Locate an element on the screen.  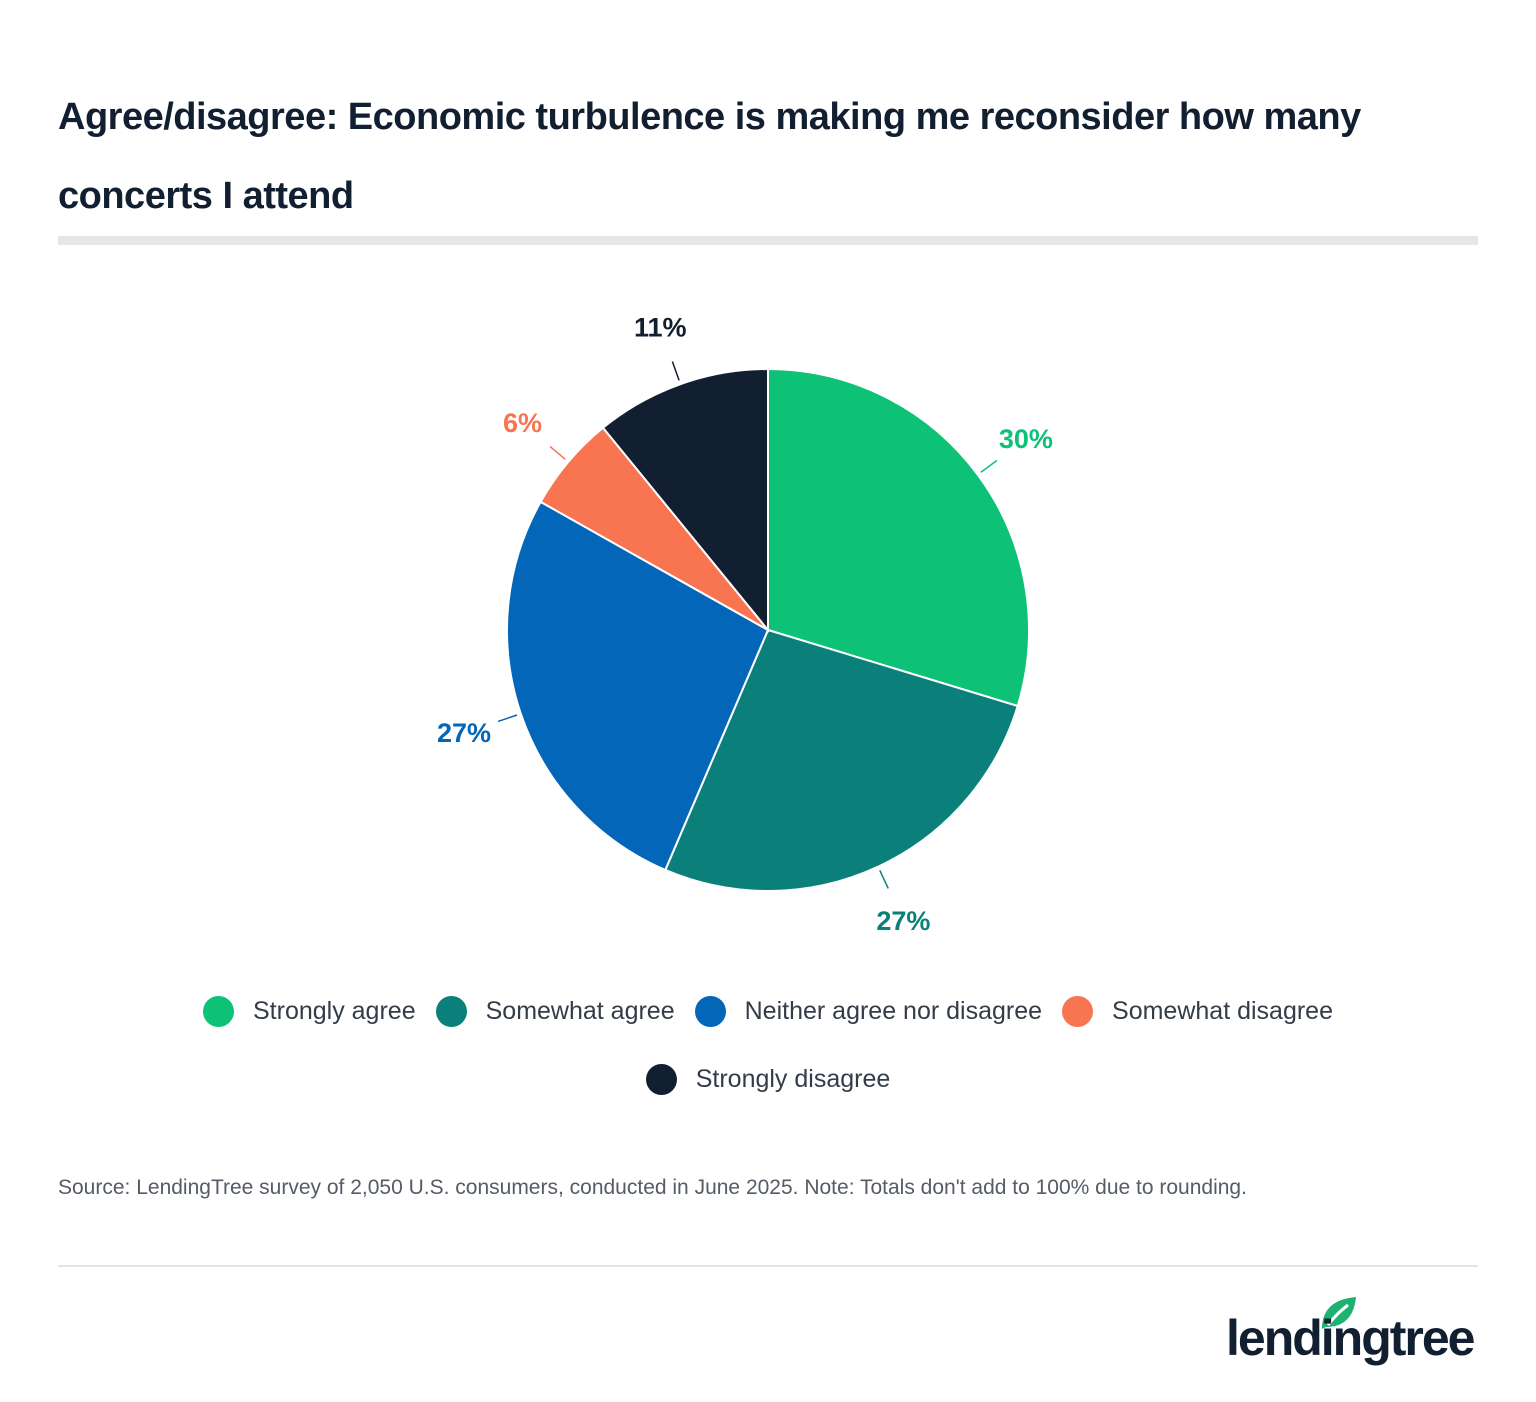
data-label-4: 11% is located at coordinates (660, 328).